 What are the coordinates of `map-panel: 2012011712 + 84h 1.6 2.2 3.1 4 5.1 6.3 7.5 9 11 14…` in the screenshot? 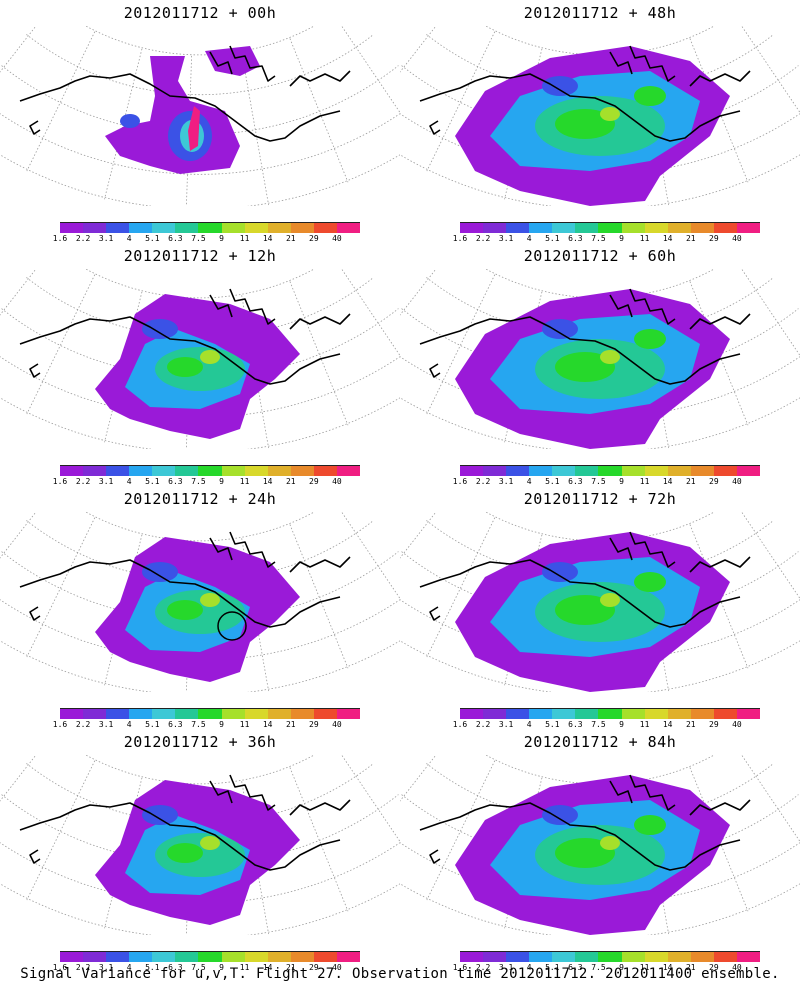 It's located at (600, 851).